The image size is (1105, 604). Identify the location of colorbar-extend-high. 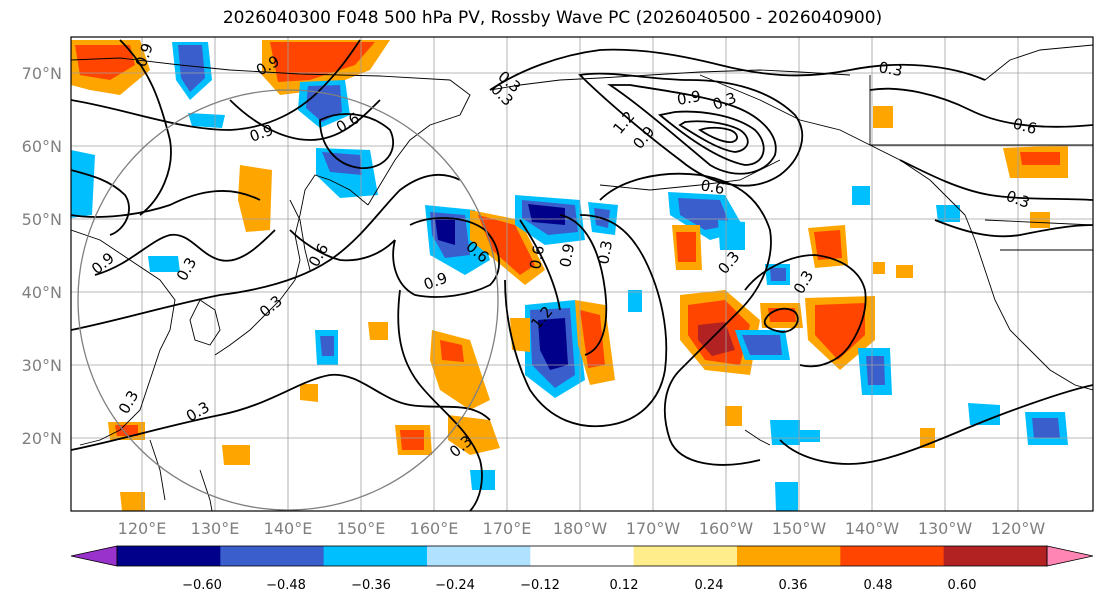
(1070, 556).